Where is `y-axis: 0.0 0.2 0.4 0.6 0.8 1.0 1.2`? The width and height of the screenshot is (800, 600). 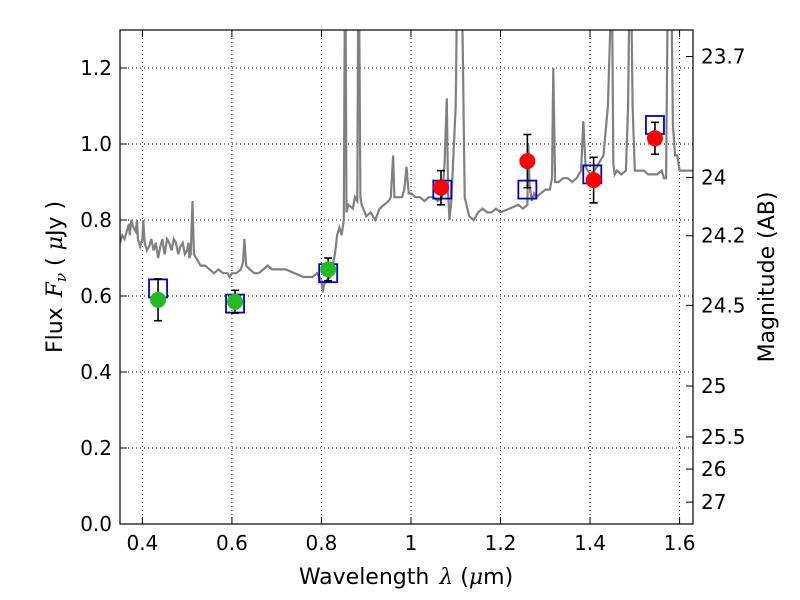
y-axis: 0.0 0.2 0.4 0.6 0.8 1.0 1.2 is located at coordinates (103, 296).